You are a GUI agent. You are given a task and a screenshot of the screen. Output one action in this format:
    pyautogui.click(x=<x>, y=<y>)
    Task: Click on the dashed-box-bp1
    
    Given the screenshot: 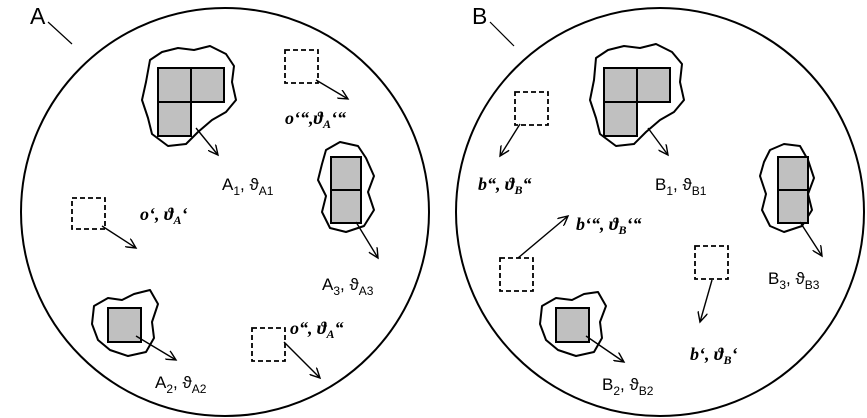 What is the action you would take?
    pyautogui.click(x=711, y=262)
    